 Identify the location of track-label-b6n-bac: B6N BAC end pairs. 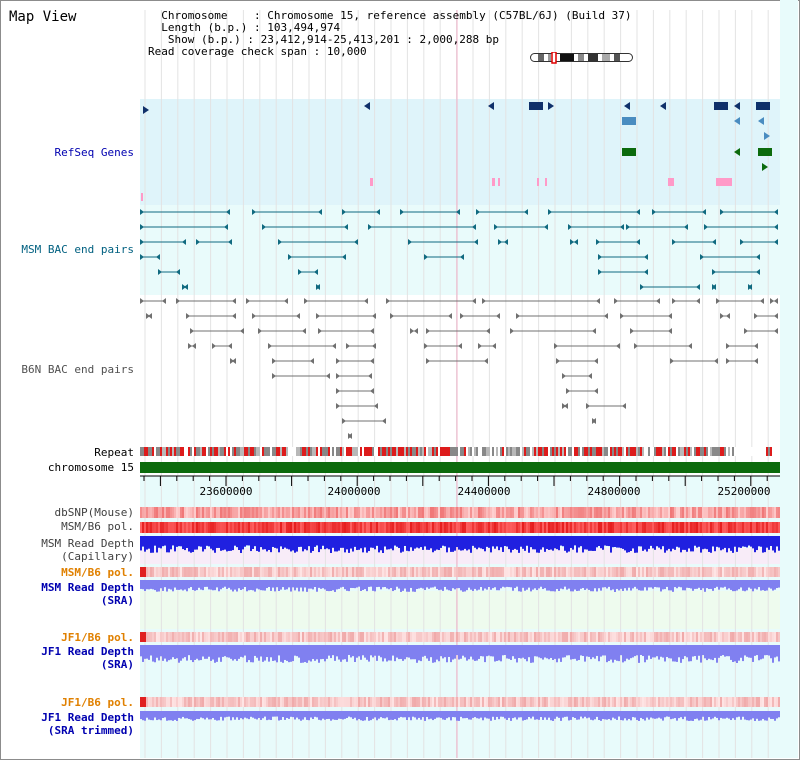
(77, 369).